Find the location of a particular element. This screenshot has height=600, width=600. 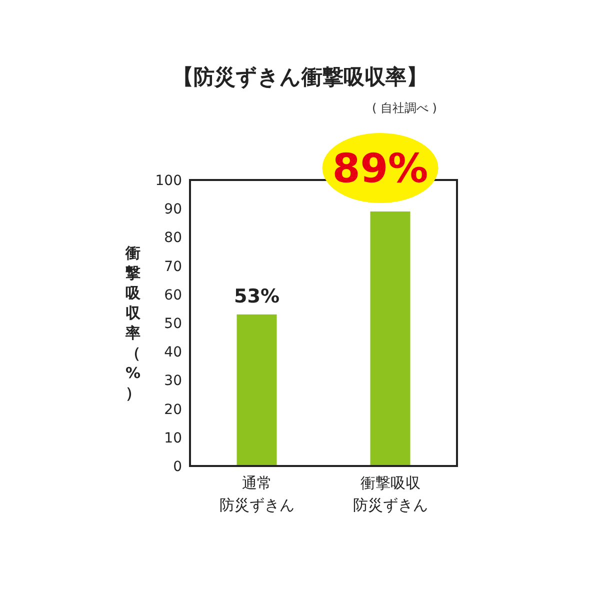

x-tick-label: 衝撃吸収防災ずきん is located at coordinates (390, 494).